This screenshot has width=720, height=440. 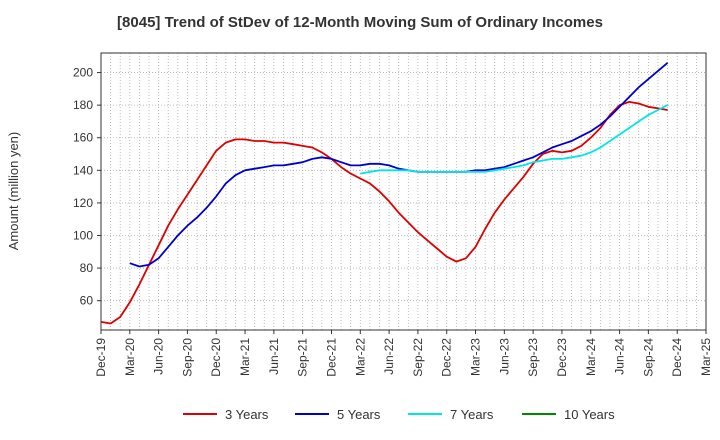 I want to click on x-tick-label: Jun-22, so click(x=389, y=356).